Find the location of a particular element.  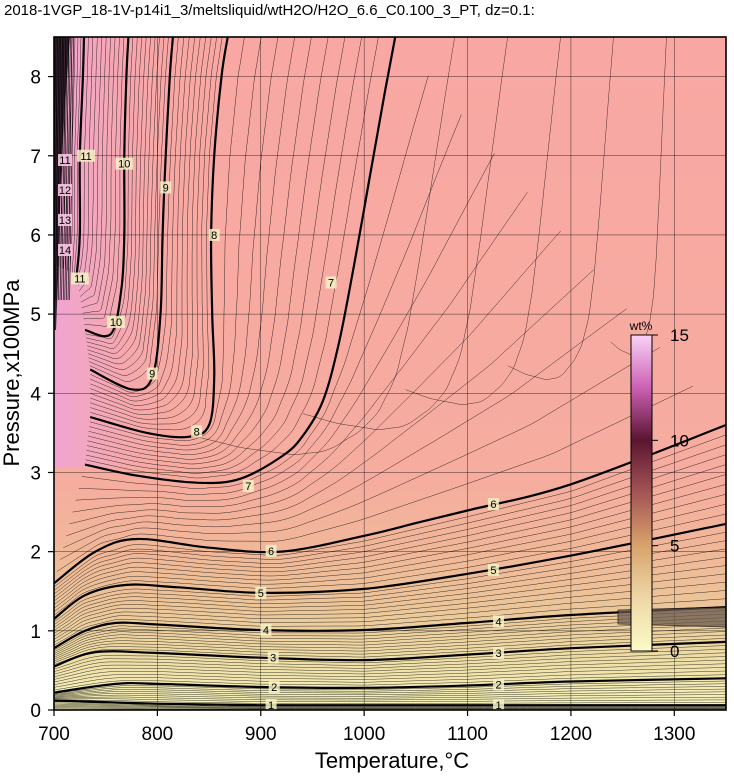

x-tick-label: 700 is located at coordinates (54, 734).